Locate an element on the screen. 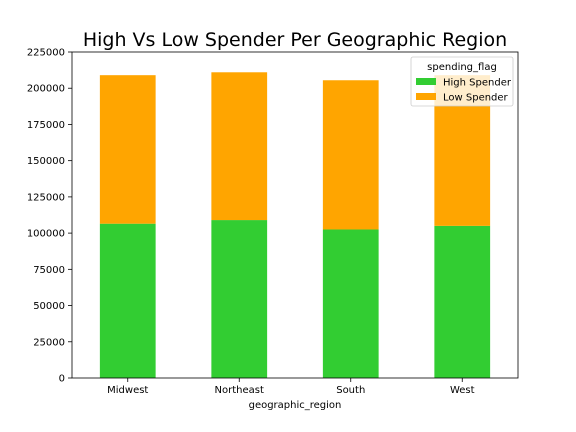 The image size is (576, 432). bar-high-spender-south is located at coordinates (350, 303).